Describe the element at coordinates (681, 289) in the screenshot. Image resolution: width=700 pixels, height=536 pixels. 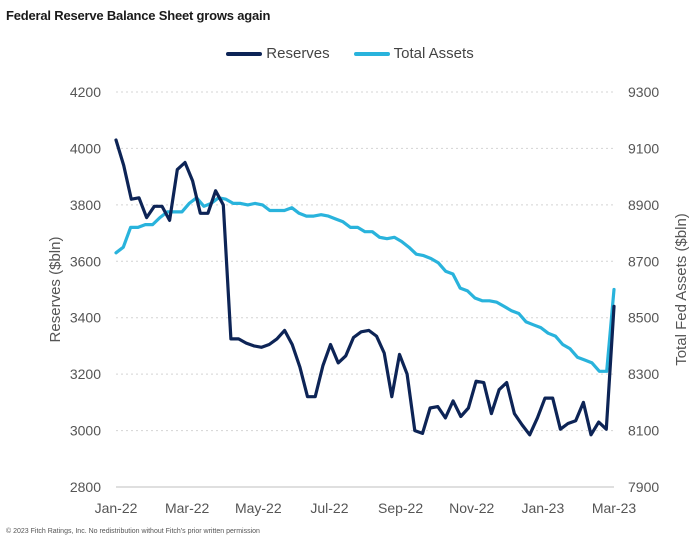
I see `right-axis-title: Total Fed Assets ($bln)` at that location.